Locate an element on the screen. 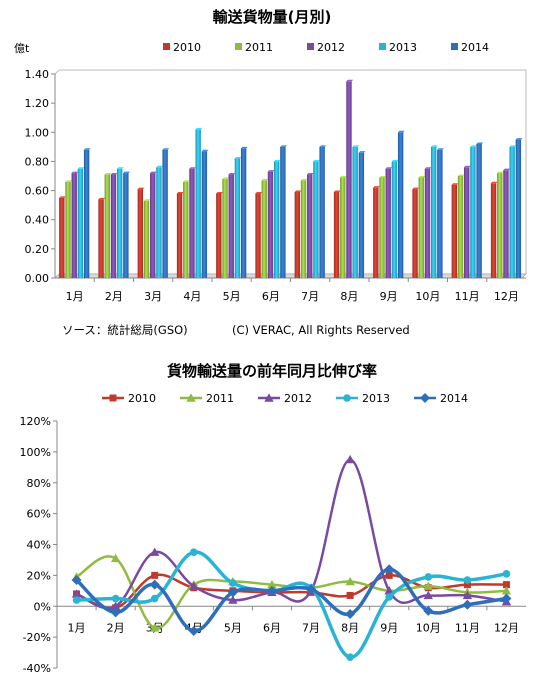  line-y-tick-label: 20% is located at coordinates (39, 575).